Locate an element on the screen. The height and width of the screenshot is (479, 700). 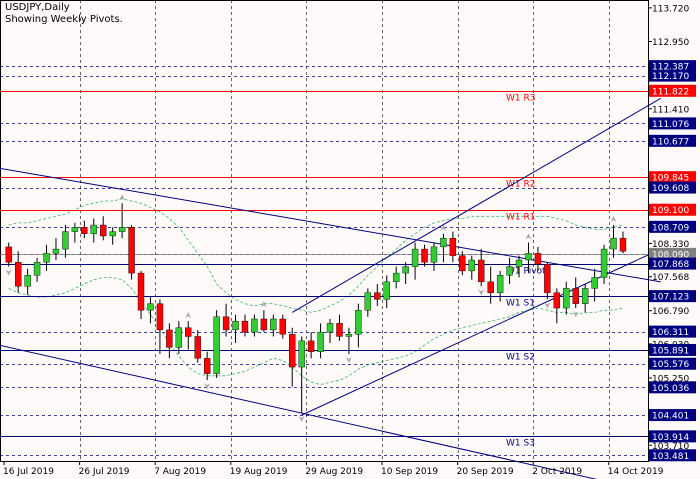
y-axis-label: 105.036 is located at coordinates (670, 389).